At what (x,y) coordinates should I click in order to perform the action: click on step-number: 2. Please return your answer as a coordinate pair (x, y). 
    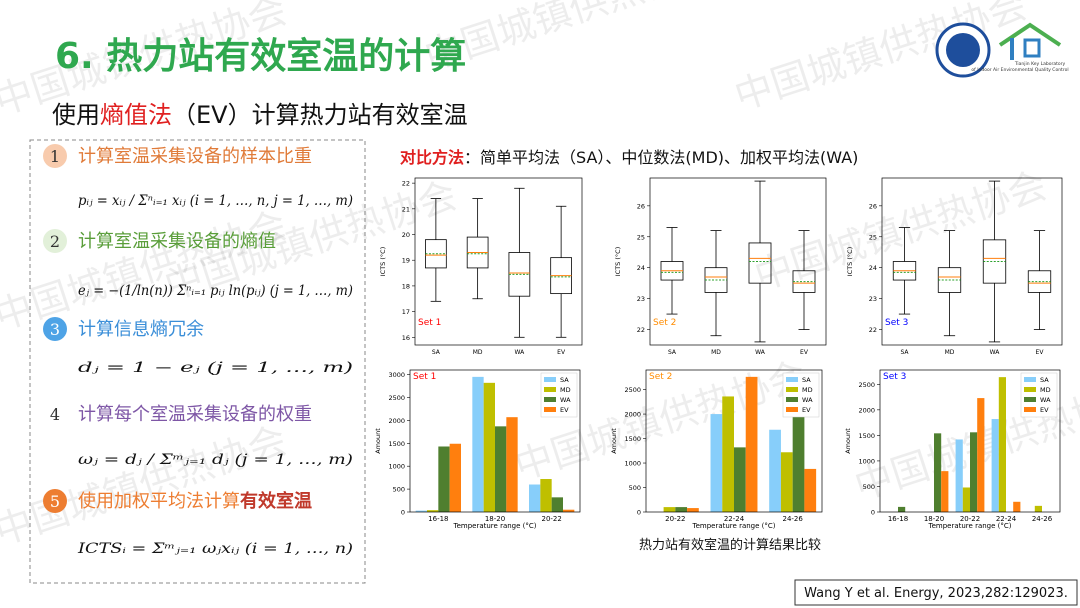
    Looking at the image, I should click on (55, 241).